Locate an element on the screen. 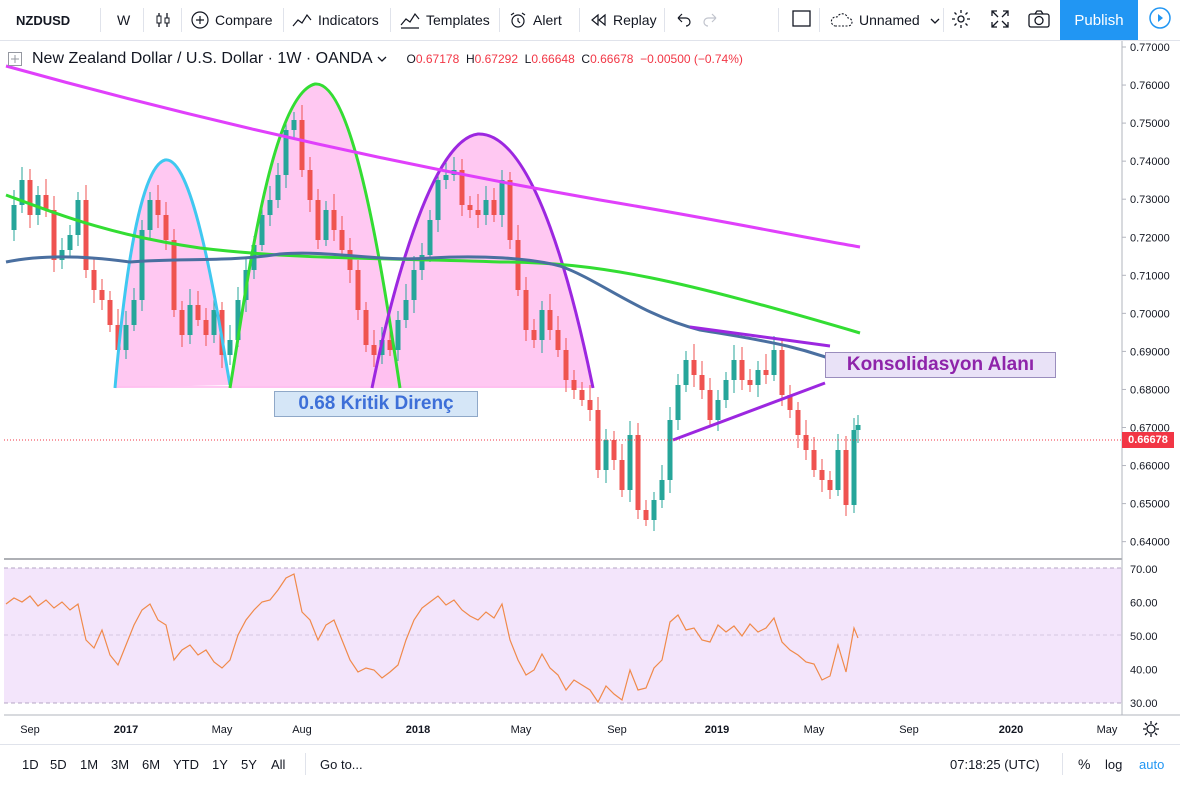 The image size is (1180, 785). undo-icon is located at coordinates (683, 20).